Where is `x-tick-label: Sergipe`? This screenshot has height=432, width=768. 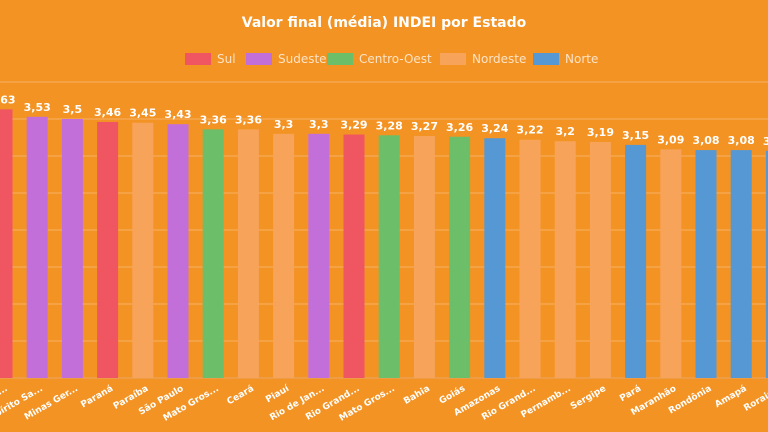 x-tick-label: Sergipe is located at coordinates (588, 398).